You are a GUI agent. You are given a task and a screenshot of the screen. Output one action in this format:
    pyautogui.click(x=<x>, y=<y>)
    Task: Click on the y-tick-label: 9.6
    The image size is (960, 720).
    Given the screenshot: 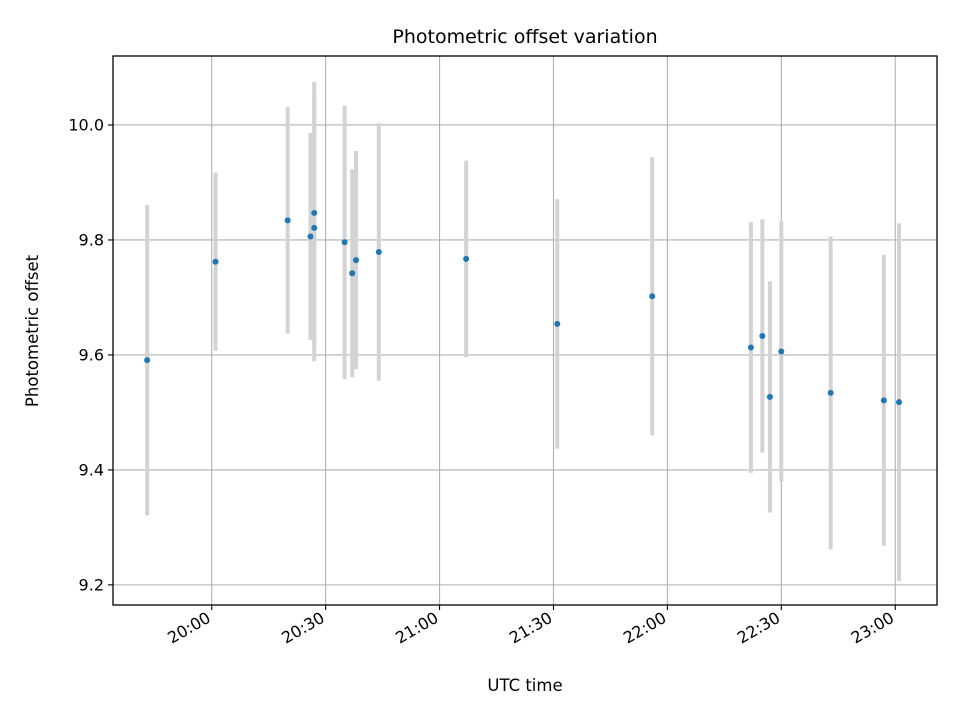 What is the action you would take?
    pyautogui.click(x=91, y=354)
    